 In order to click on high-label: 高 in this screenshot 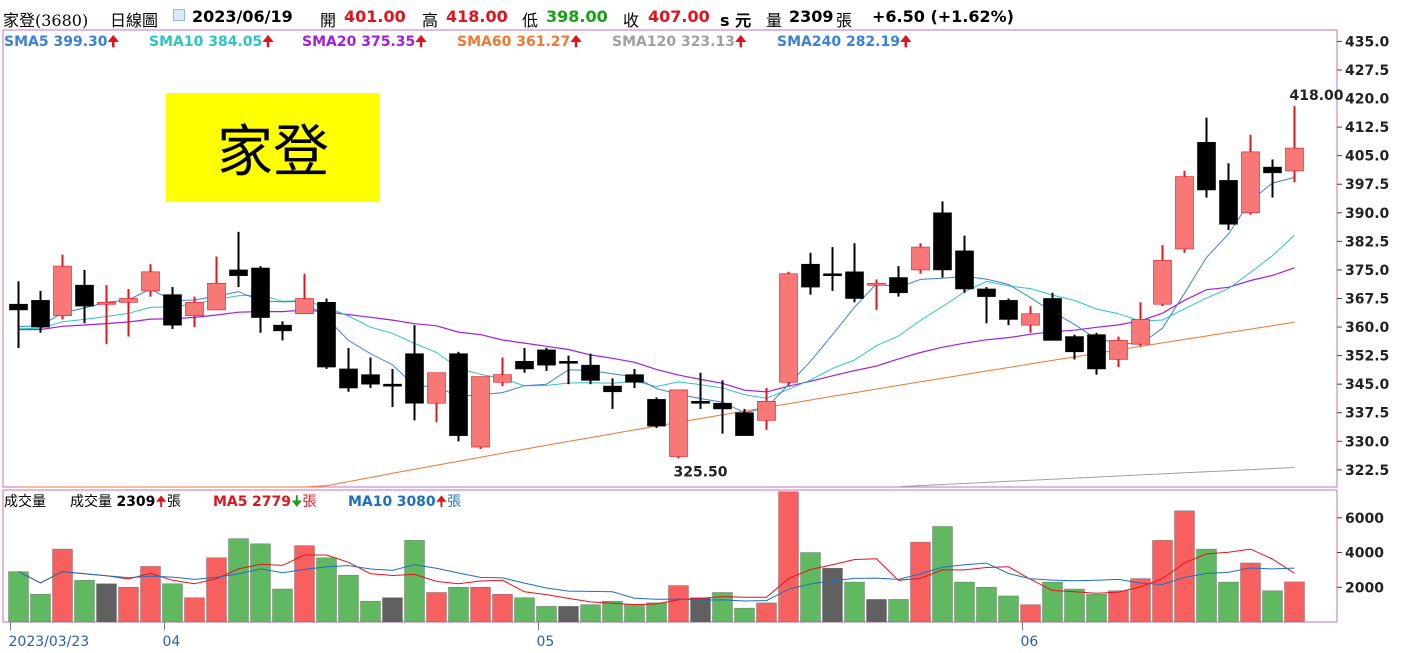, I will do `click(430, 20)`.